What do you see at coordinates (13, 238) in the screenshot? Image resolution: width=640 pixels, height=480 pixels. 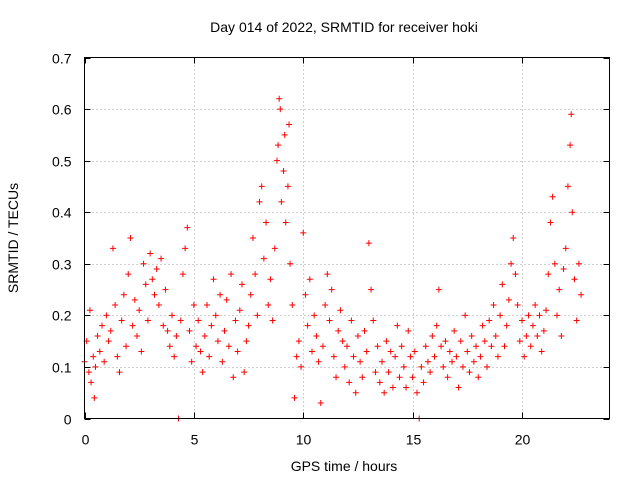 I see `y-axis-label: SRMTID / TECUs` at bounding box center [13, 238].